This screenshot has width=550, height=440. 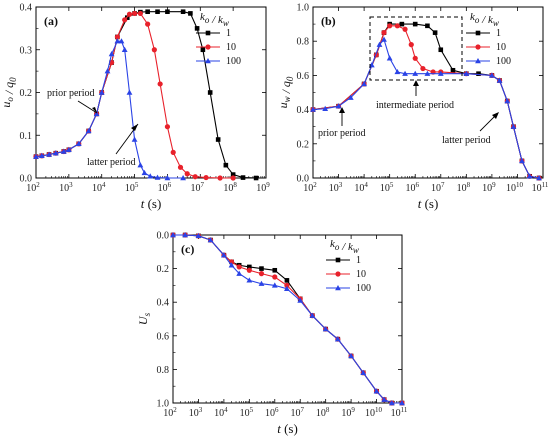 What do you see at coordinates (303, 76) in the screenshot?
I see `y-tick-label: 0.6` at bounding box center [303, 76].